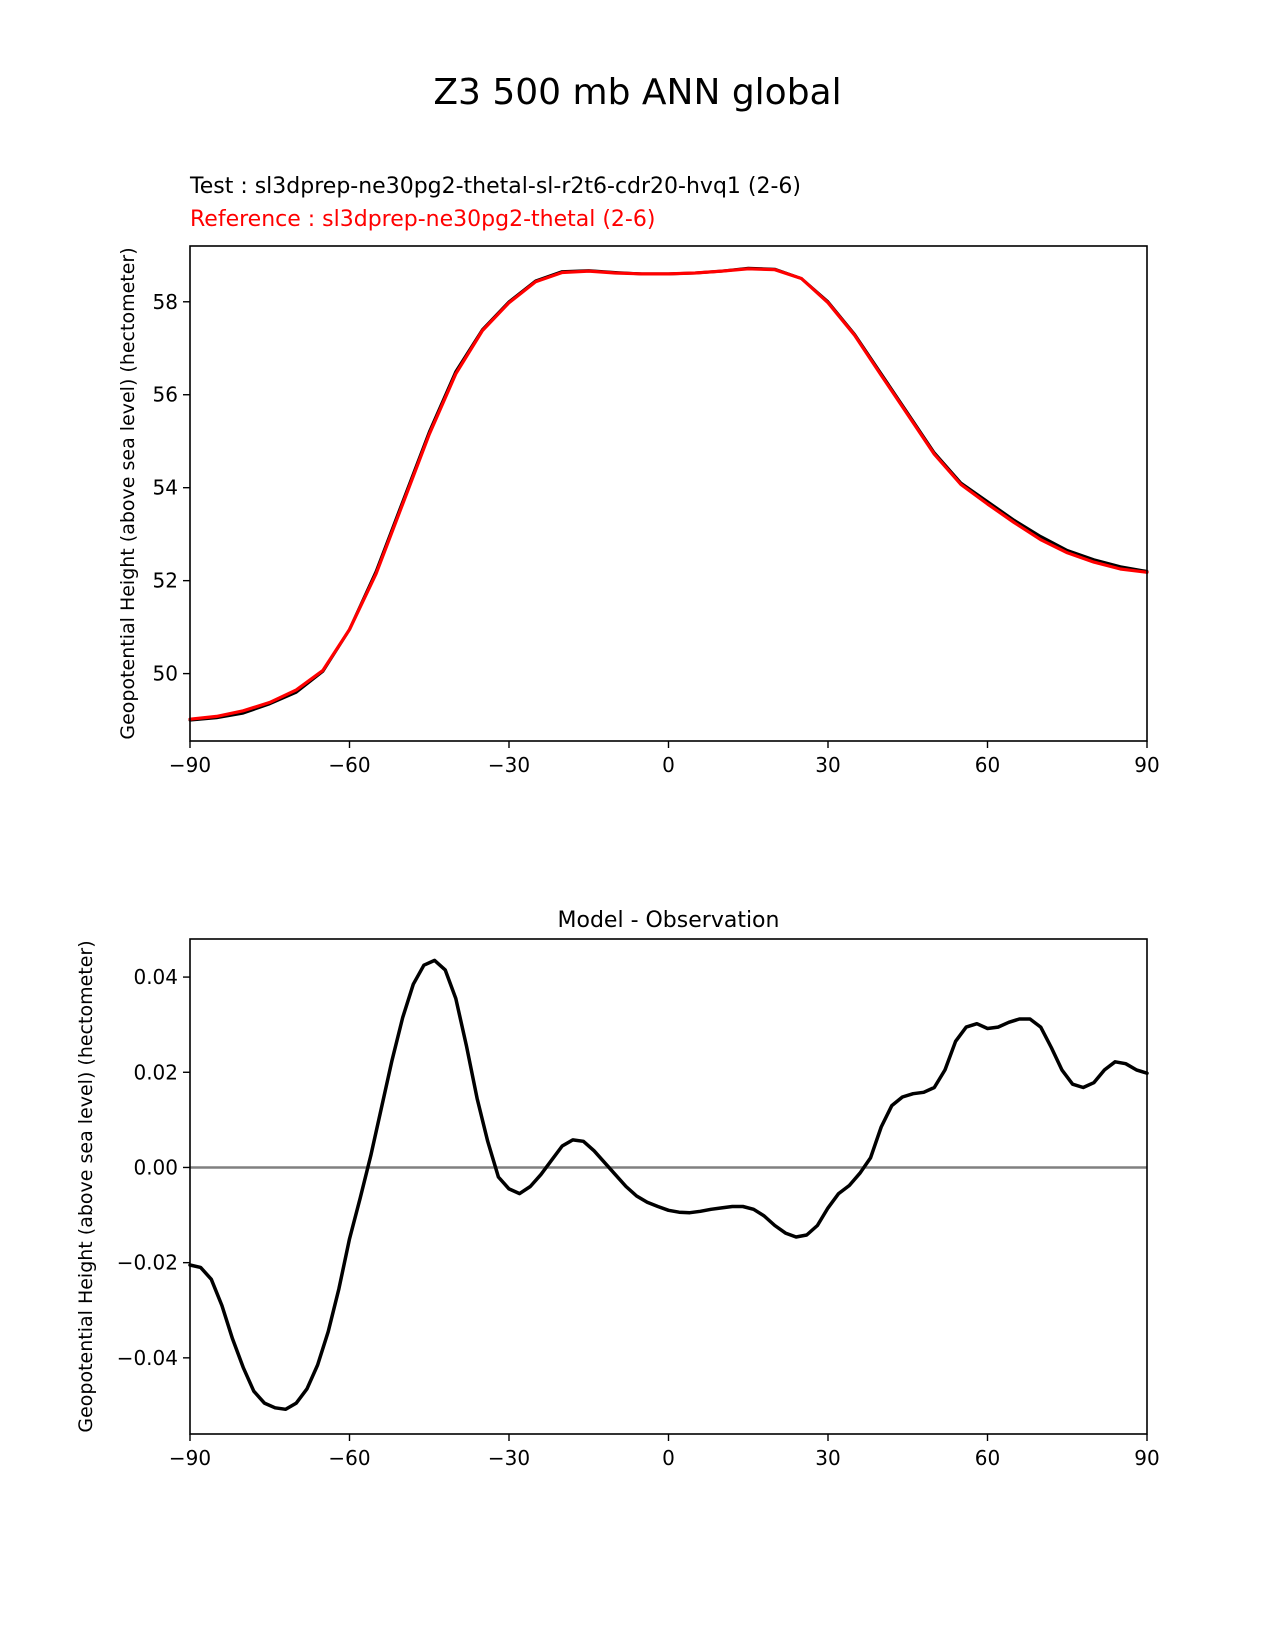 This screenshot has height=1650, width=1275. What do you see at coordinates (165, 395) in the screenshot?
I see `y-tick-label: 56` at bounding box center [165, 395].